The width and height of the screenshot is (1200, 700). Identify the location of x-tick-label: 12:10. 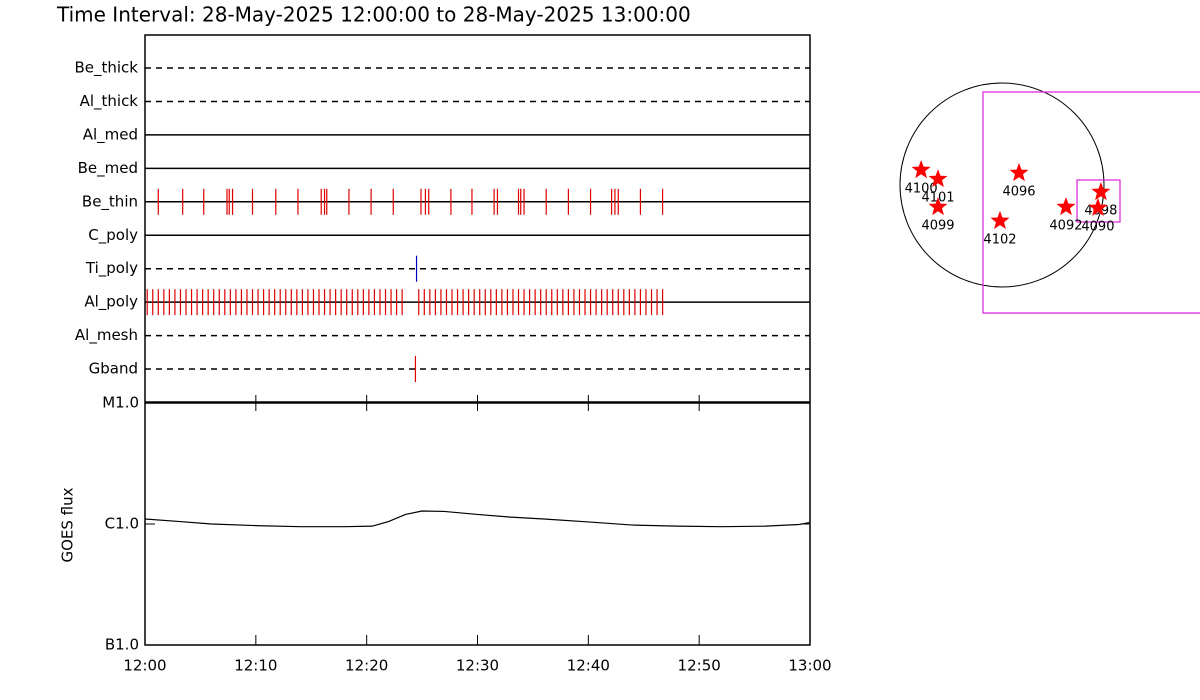
(255, 666).